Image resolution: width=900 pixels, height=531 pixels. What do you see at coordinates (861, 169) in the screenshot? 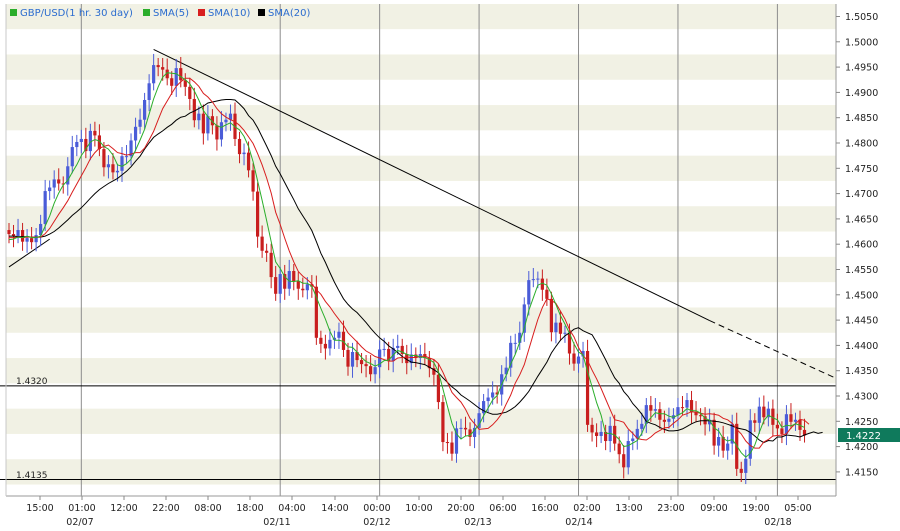
I see `y-tick-label: 1.4750` at bounding box center [861, 169].